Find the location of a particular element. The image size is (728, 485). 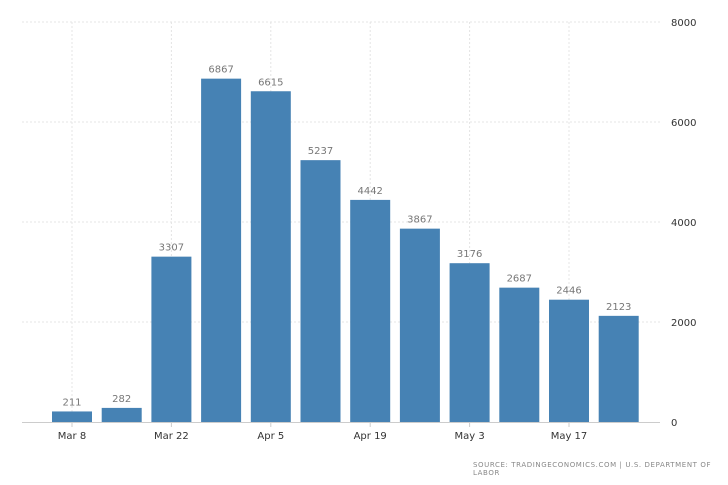

y-tick-label: 4000 is located at coordinates (683, 223).